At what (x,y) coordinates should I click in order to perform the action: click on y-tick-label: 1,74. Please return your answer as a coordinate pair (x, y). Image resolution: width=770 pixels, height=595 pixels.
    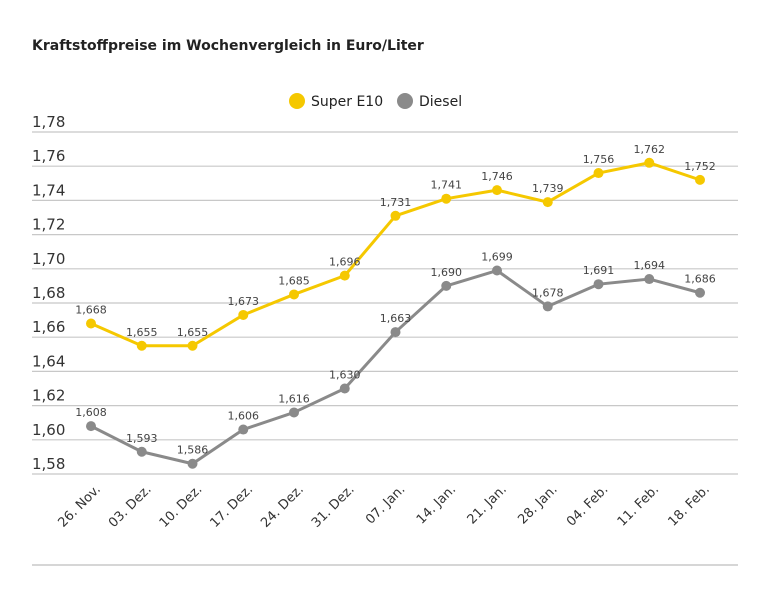
    Looking at the image, I should click on (48, 190).